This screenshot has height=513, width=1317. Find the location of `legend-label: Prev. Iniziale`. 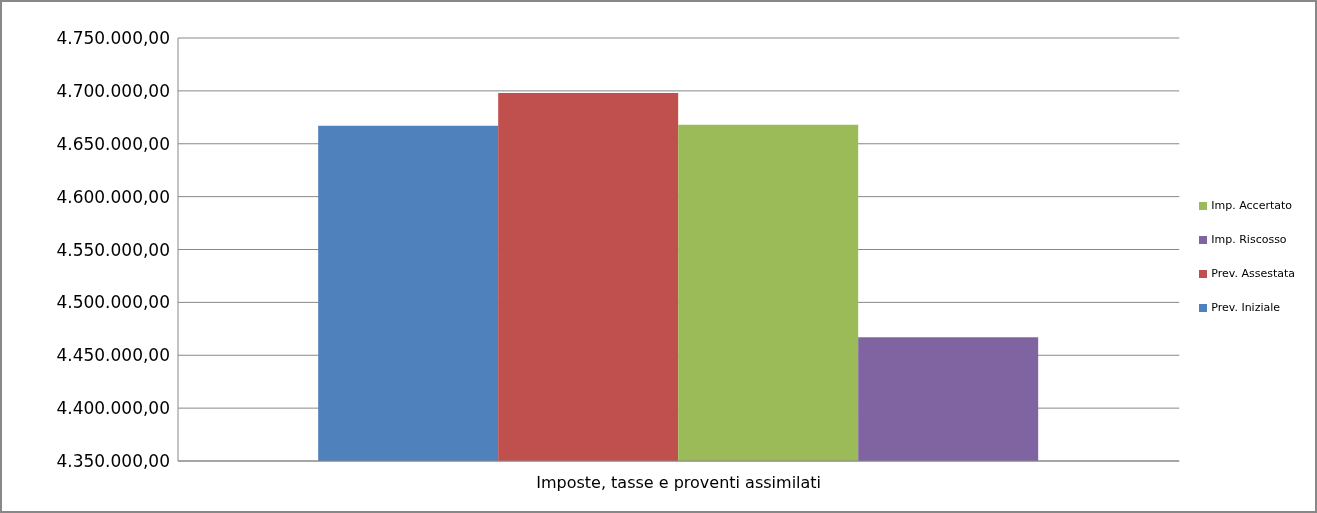

legend-label: Prev. Iniziale is located at coordinates (1246, 307).